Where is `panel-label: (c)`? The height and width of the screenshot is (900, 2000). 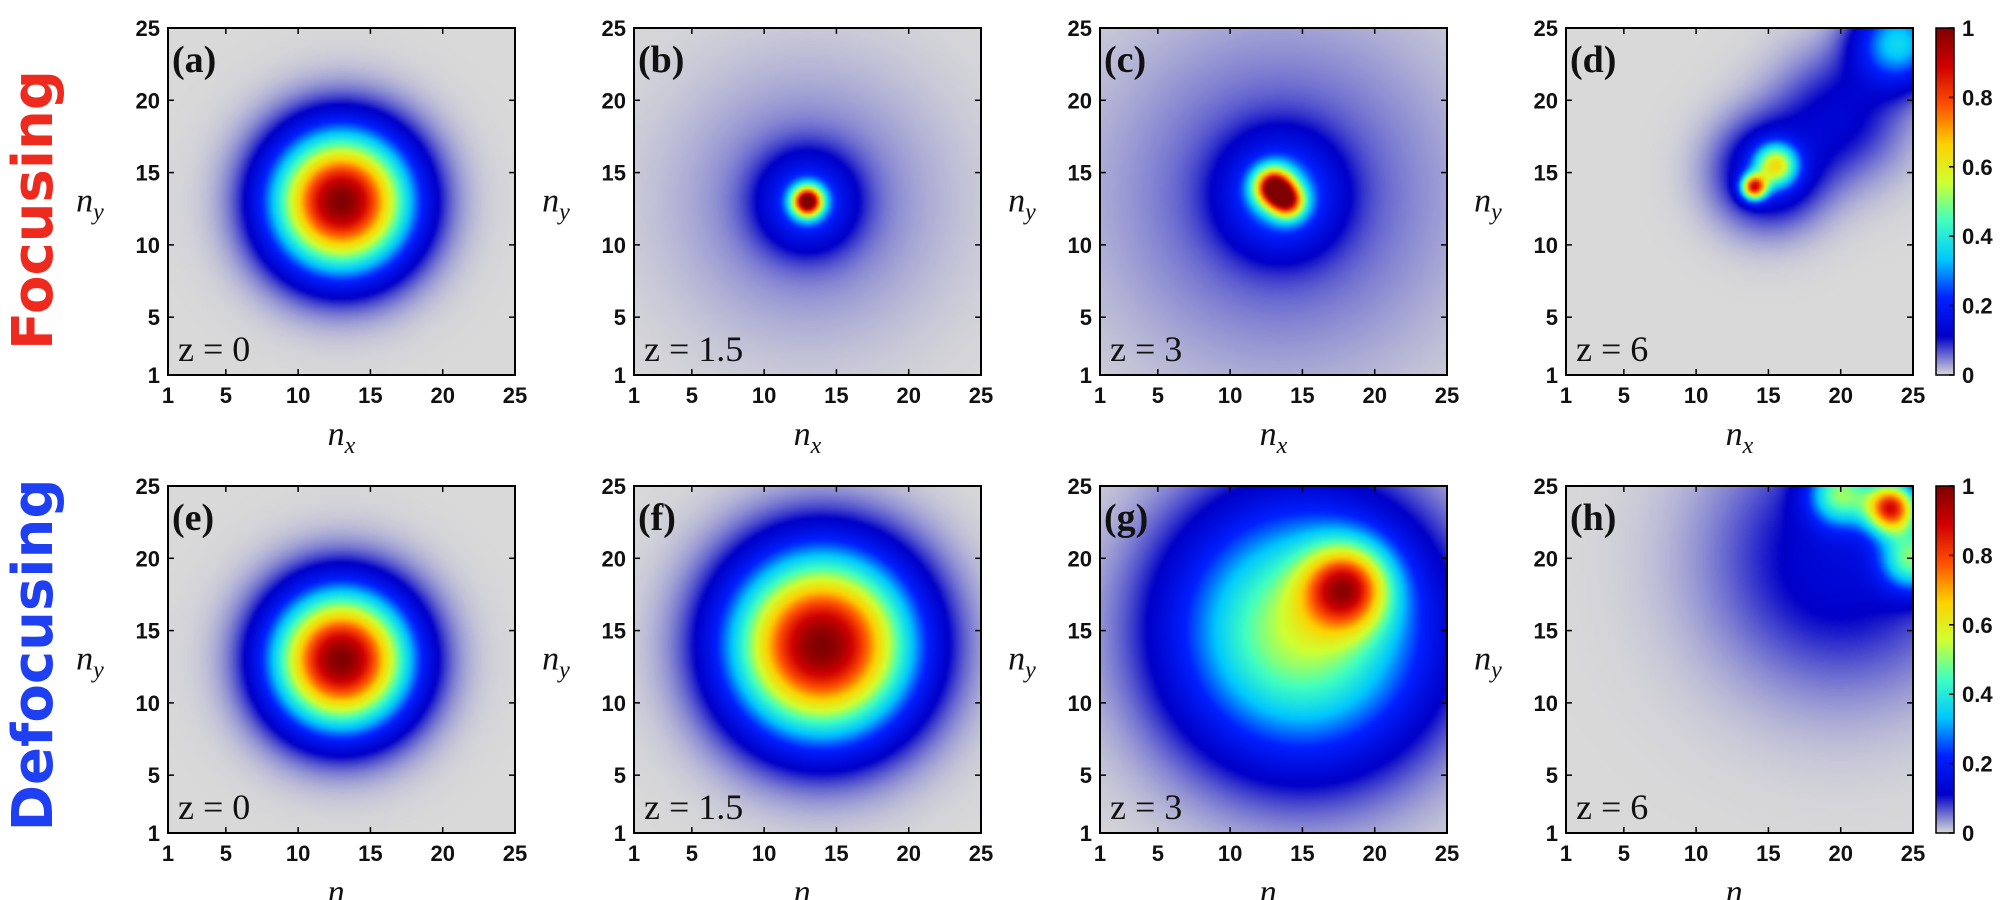 panel-label: (c) is located at coordinates (1125, 60).